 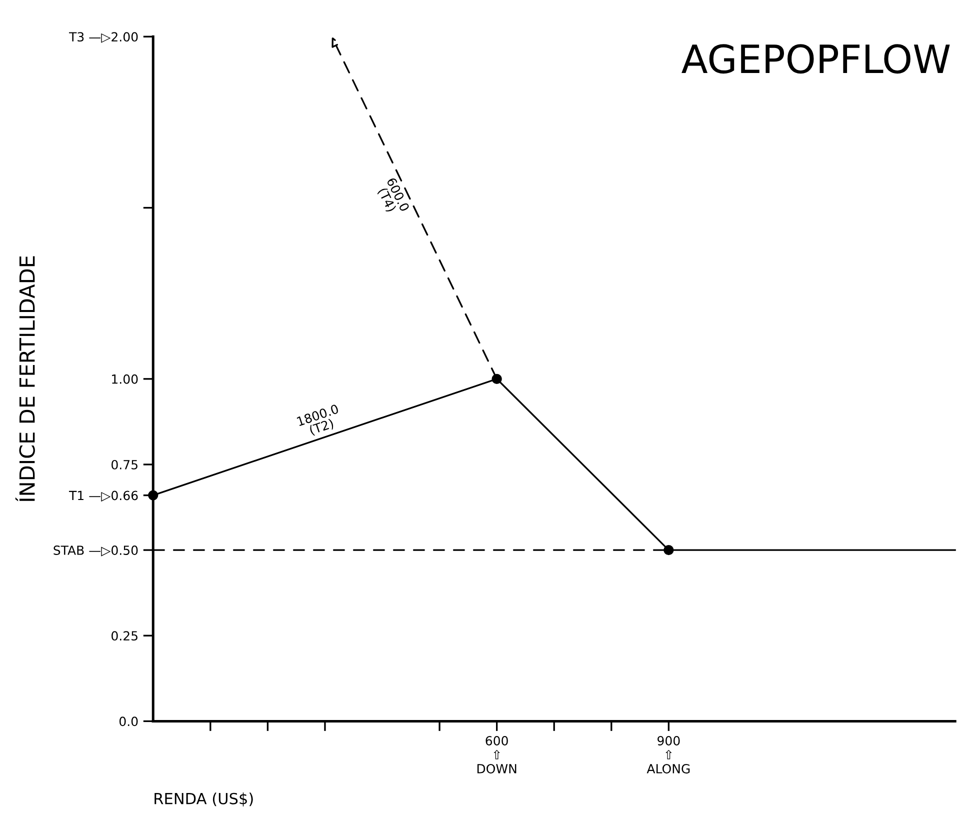 What do you see at coordinates (496, 755) in the screenshot?
I see `x-tick-label: 600 ⇧ DOWN` at bounding box center [496, 755].